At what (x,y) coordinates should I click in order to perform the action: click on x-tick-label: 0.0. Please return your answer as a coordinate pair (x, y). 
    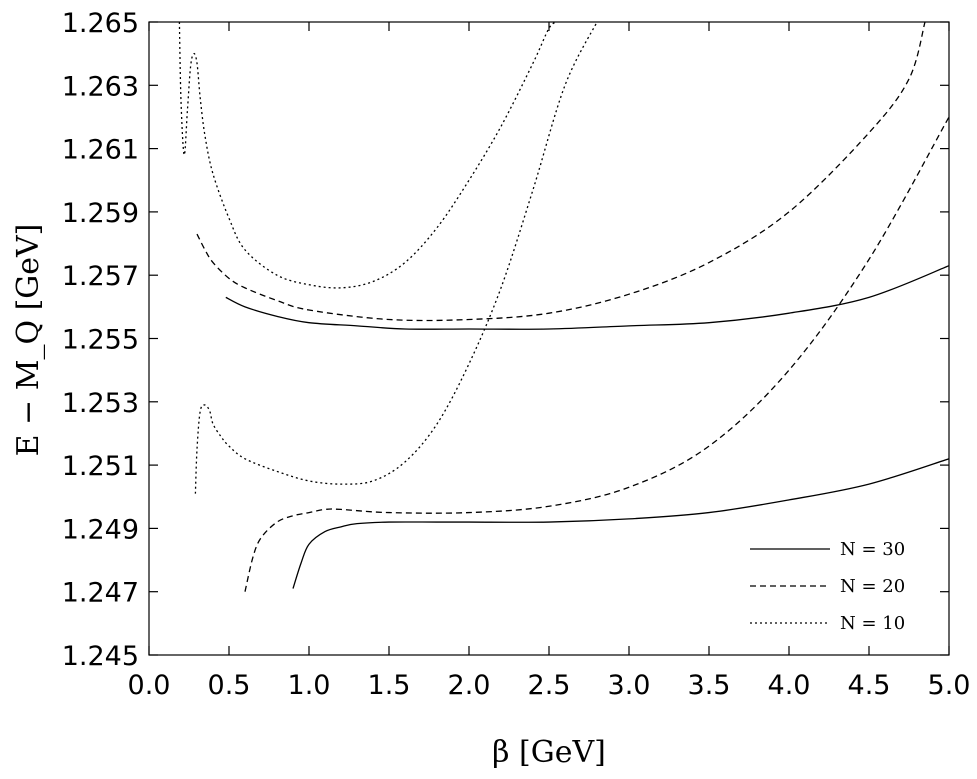
    Looking at the image, I should click on (149, 685).